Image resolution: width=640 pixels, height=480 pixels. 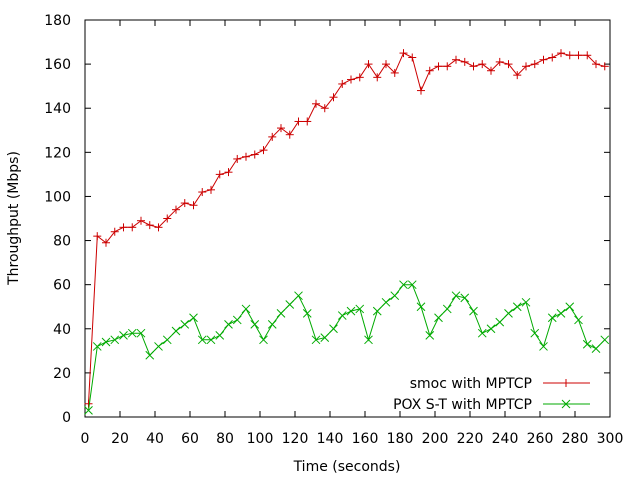 I want to click on legend-item: POX S-T with MPTCP, so click(x=491, y=405).